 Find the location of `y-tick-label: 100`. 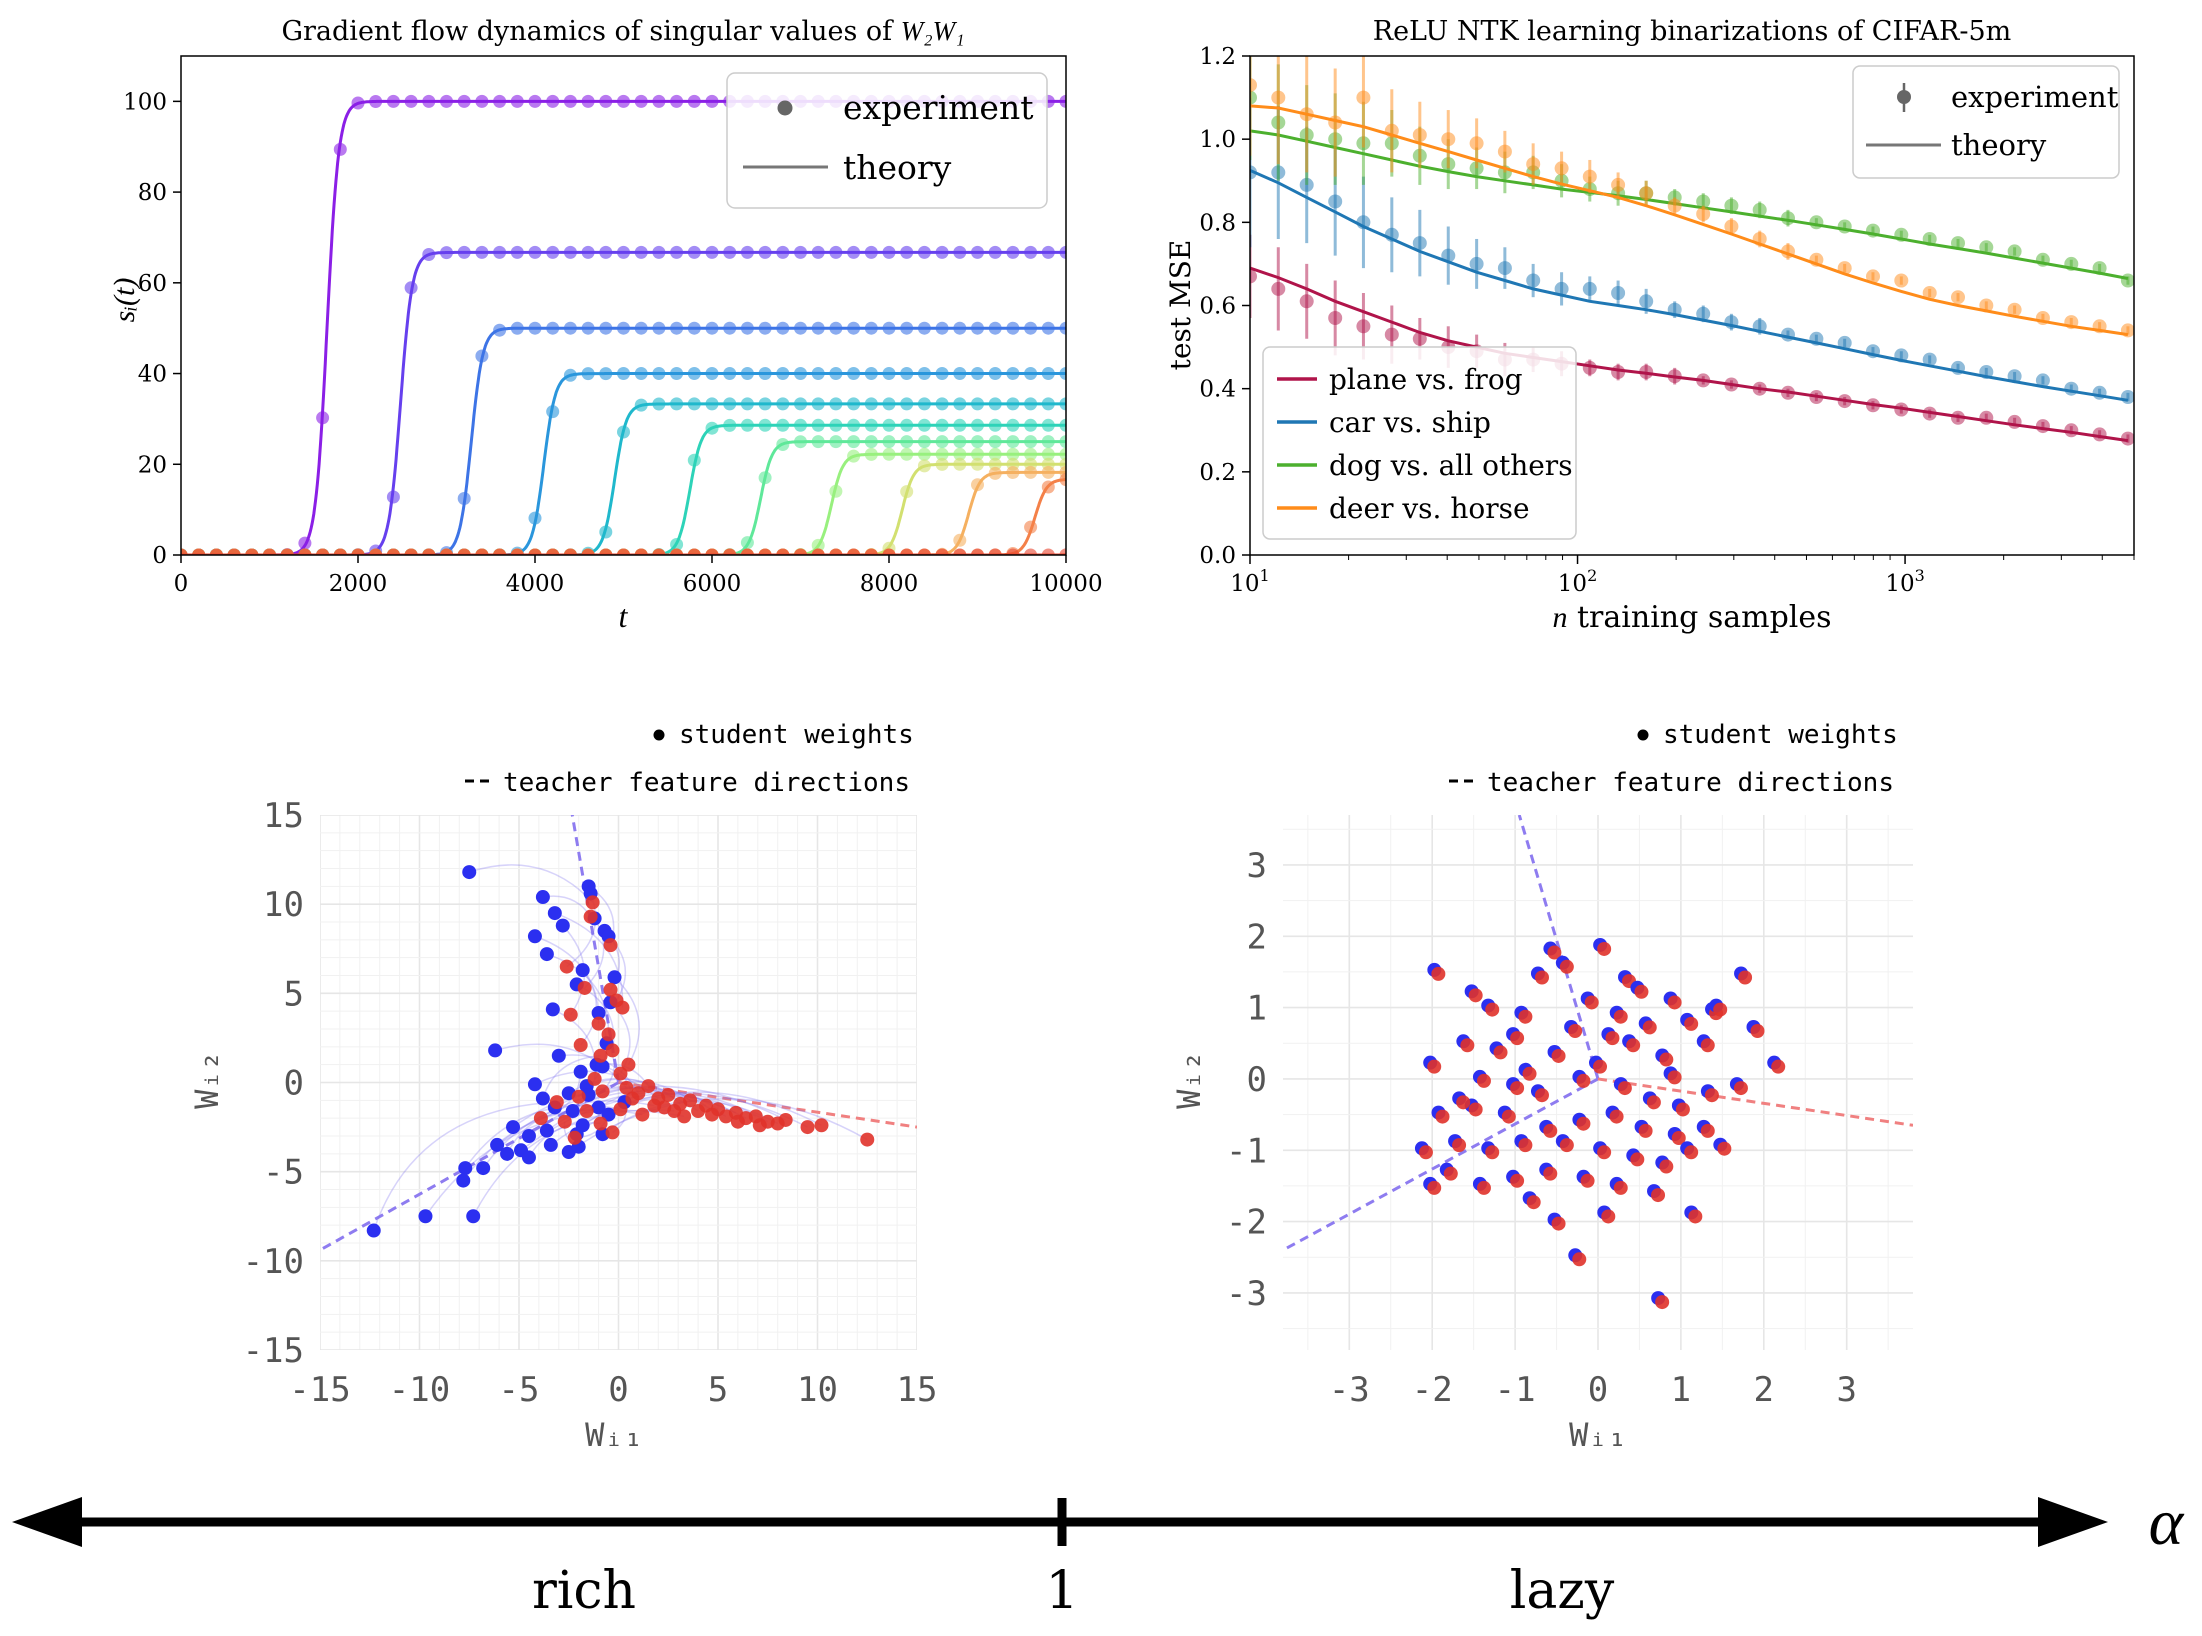

y-tick-label: 100 is located at coordinates (145, 102).